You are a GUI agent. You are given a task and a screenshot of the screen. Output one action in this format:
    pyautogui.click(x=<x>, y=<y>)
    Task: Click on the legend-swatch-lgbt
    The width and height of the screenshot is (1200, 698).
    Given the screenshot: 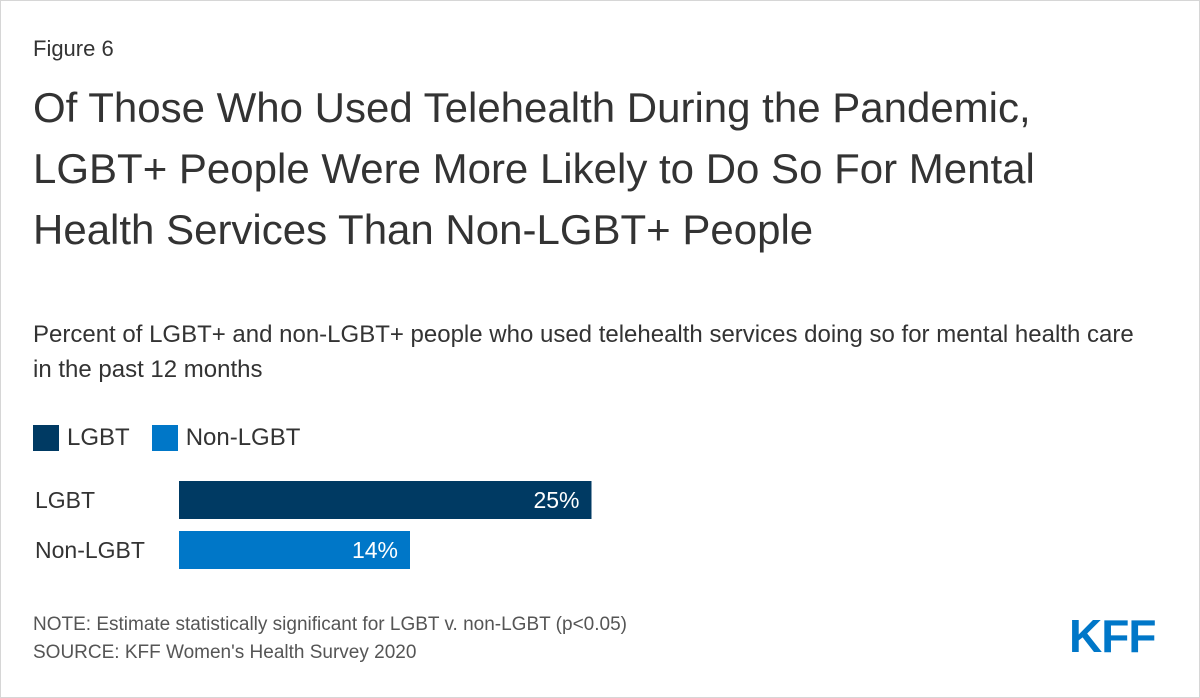 What is the action you would take?
    pyautogui.click(x=46, y=438)
    